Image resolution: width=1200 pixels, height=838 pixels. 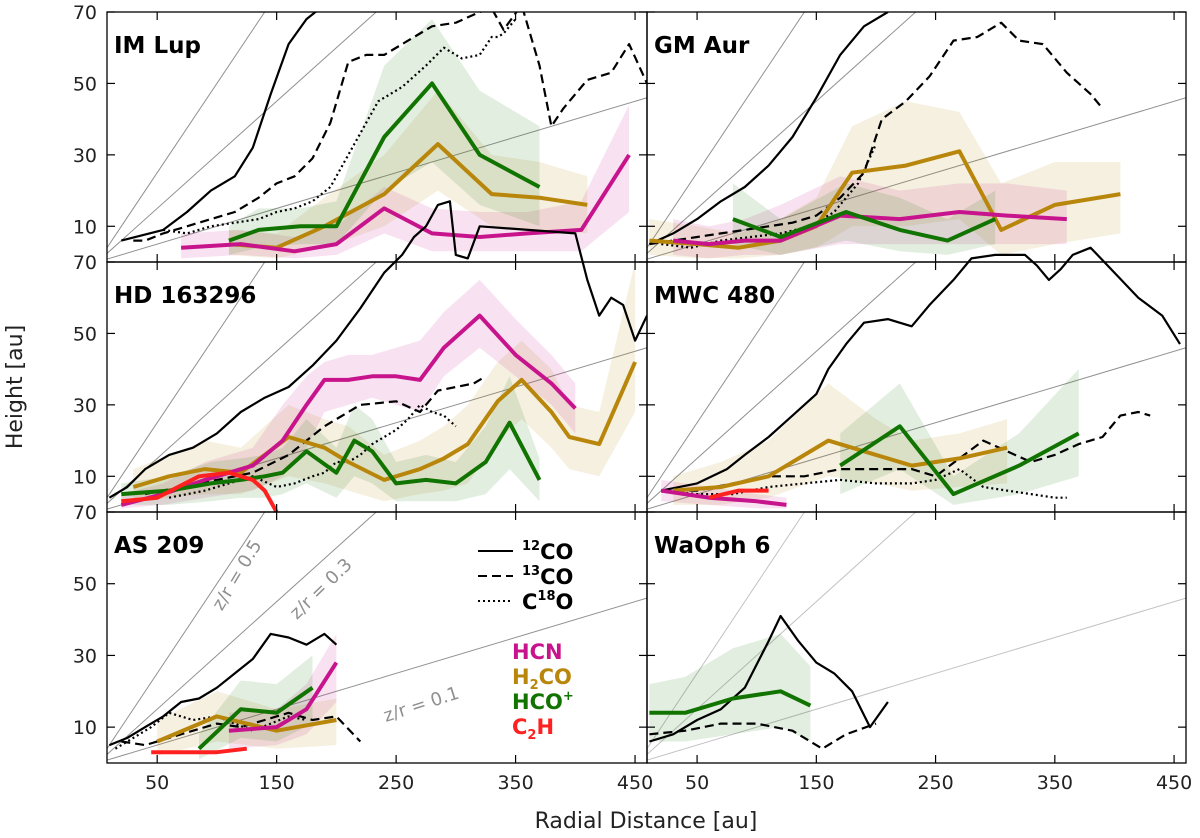 What do you see at coordinates (408, 196) in the screenshot?
I see `line-h2co-im-lup` at bounding box center [408, 196].